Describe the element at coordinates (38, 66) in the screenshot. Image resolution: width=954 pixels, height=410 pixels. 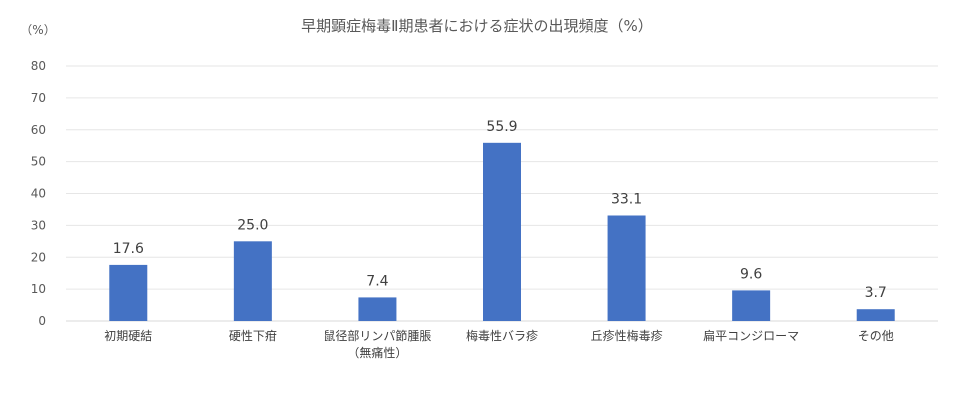
I see `y-tick-label: 80` at that location.